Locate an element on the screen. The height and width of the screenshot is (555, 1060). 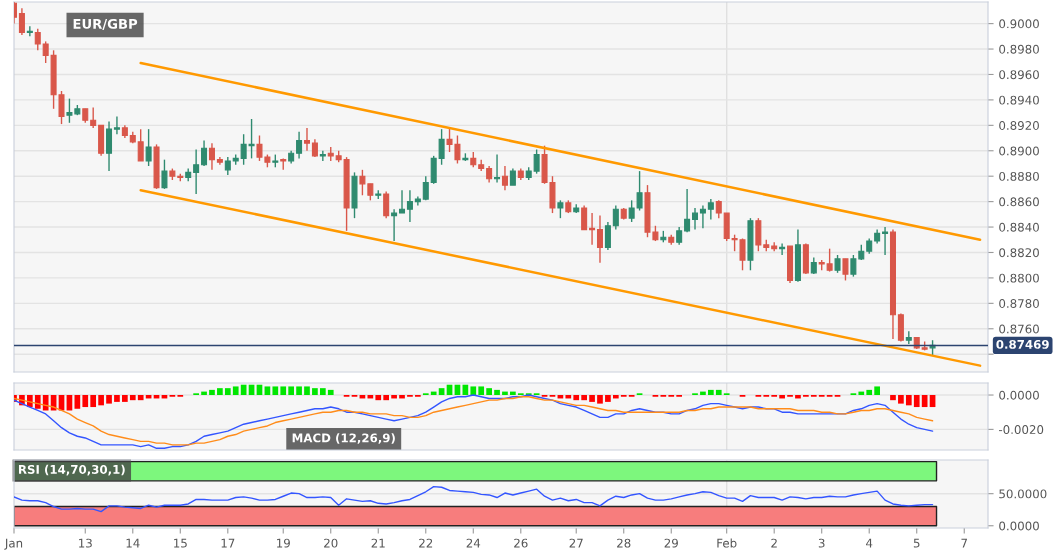
y-tick-label: 0.8820 is located at coordinates (1019, 253).